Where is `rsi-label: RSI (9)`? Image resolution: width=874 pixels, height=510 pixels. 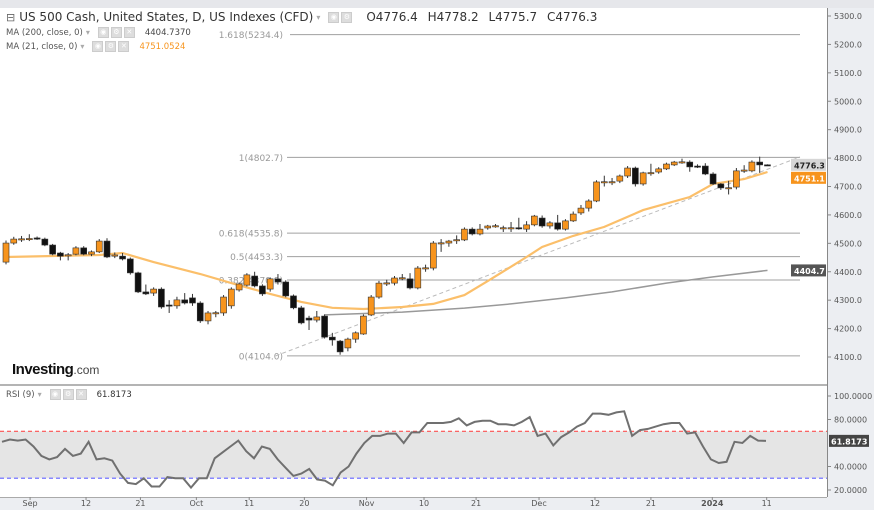
rsi-label: RSI (9) is located at coordinates (20, 394).